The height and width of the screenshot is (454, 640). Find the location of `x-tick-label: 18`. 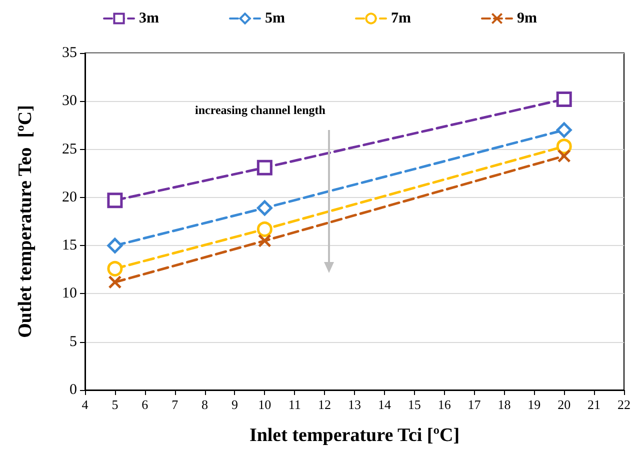

x-tick-label: 18 is located at coordinates (504, 404).